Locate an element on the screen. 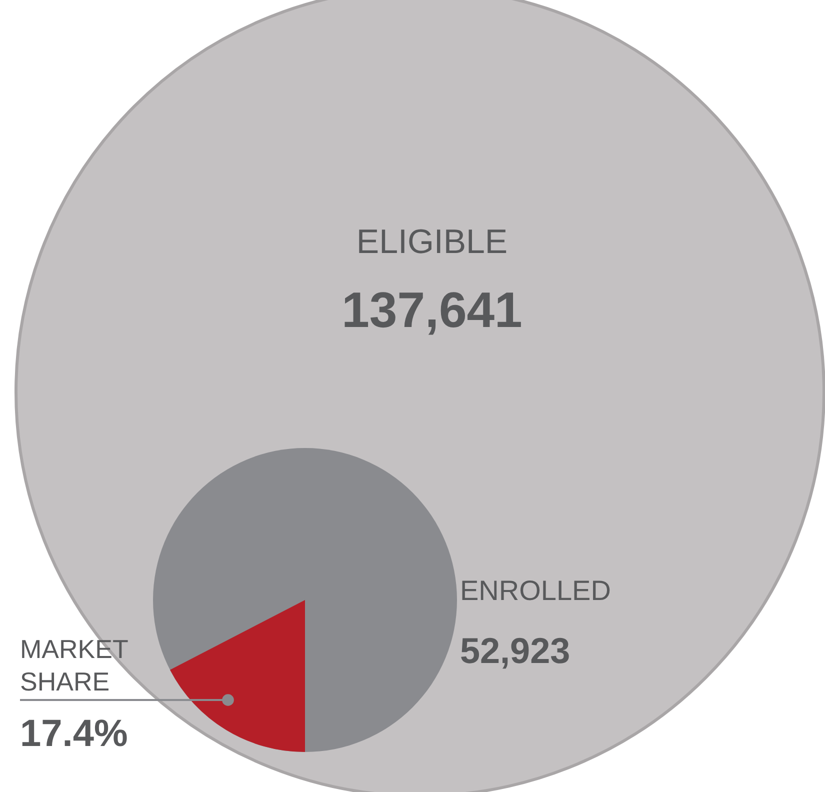 The image size is (825, 792). data-label: 137,641 is located at coordinates (432, 310).